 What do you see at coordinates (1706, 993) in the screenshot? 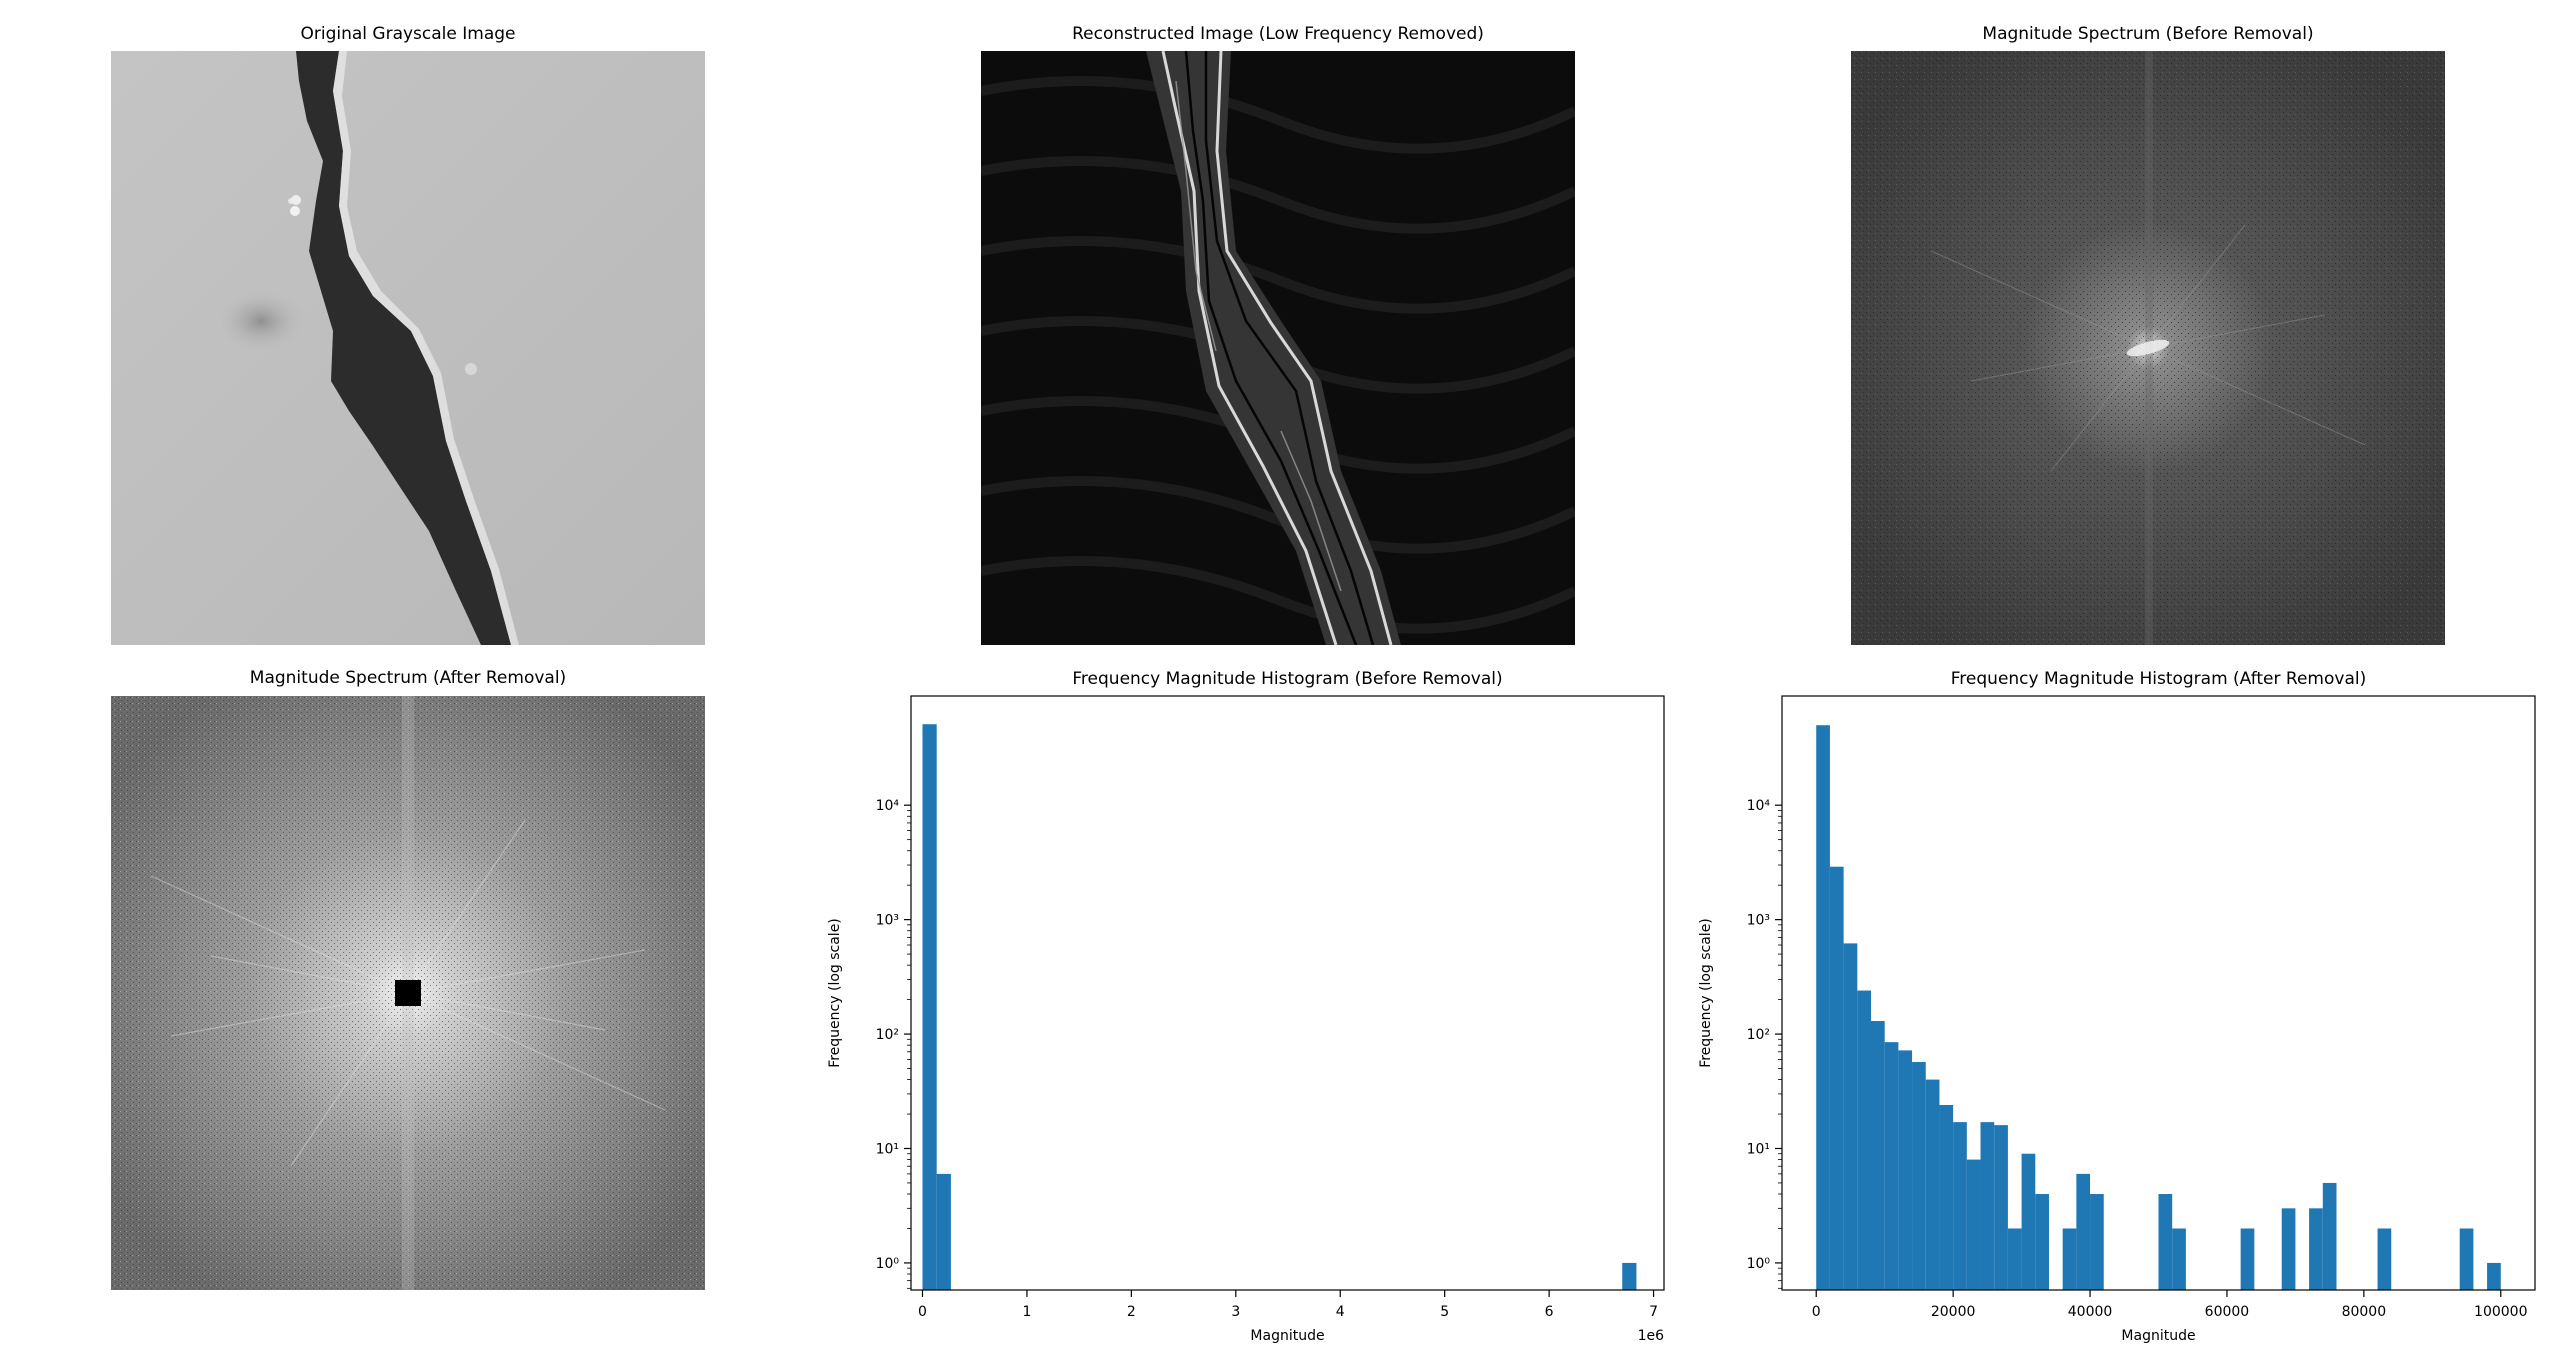
I see `hist-after-ylabel: Frequency (log scale)` at bounding box center [1706, 993].